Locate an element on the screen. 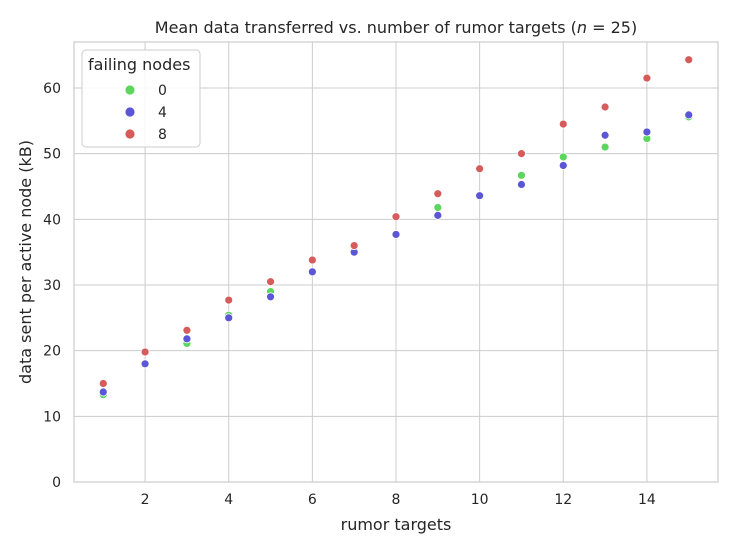 The image size is (736, 556). y-tick-label: 10 is located at coordinates (52, 417).